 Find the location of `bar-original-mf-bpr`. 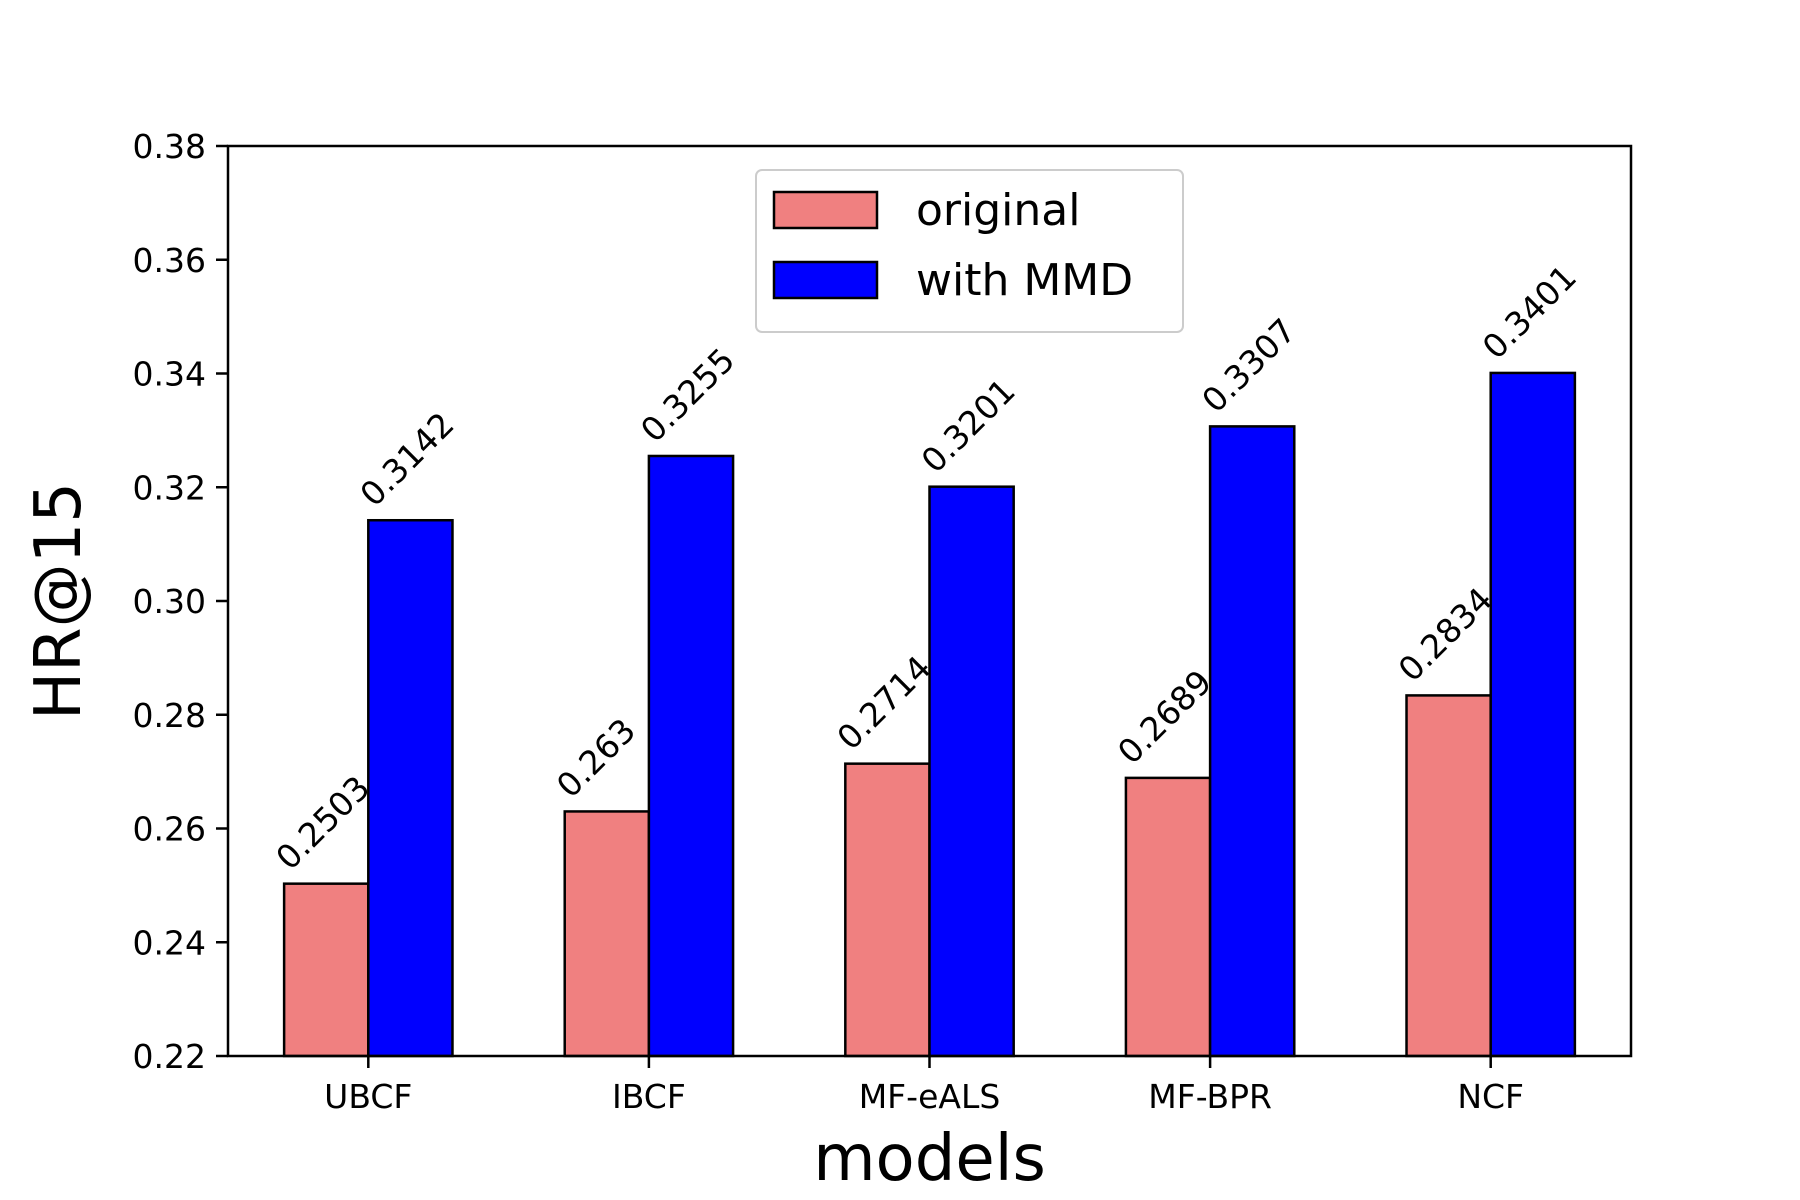

bar-original-mf-bpr is located at coordinates (1168, 917).